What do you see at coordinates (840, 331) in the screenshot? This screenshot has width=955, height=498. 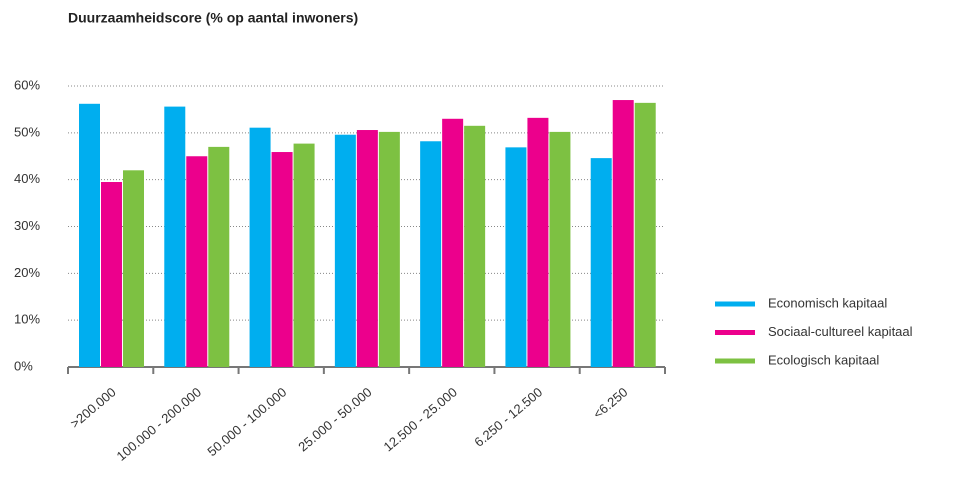 I see `legend-label: Sociaal-cultureel kapitaal` at bounding box center [840, 331].